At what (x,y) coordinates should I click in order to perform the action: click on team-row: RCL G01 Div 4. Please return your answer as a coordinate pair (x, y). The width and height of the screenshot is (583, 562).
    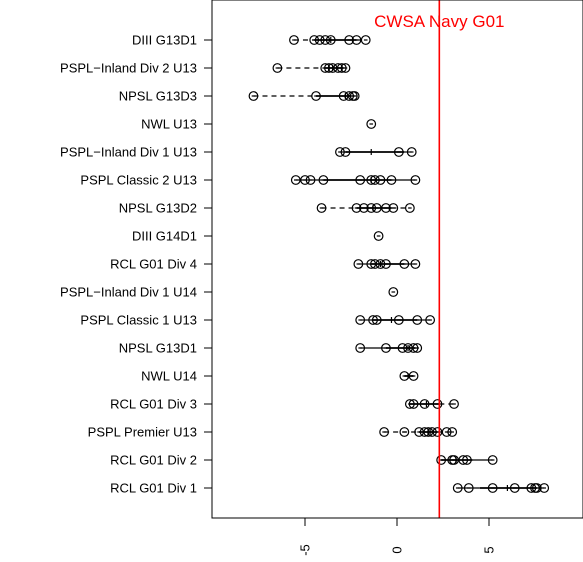
    Looking at the image, I should click on (265, 264).